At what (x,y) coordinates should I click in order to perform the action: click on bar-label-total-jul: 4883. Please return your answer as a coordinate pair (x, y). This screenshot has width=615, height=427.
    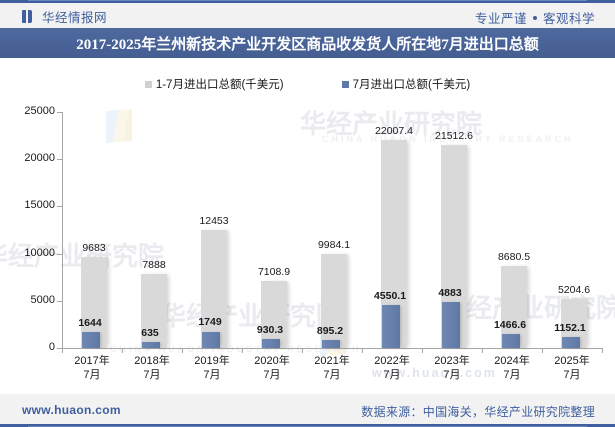
    Looking at the image, I should click on (450, 292).